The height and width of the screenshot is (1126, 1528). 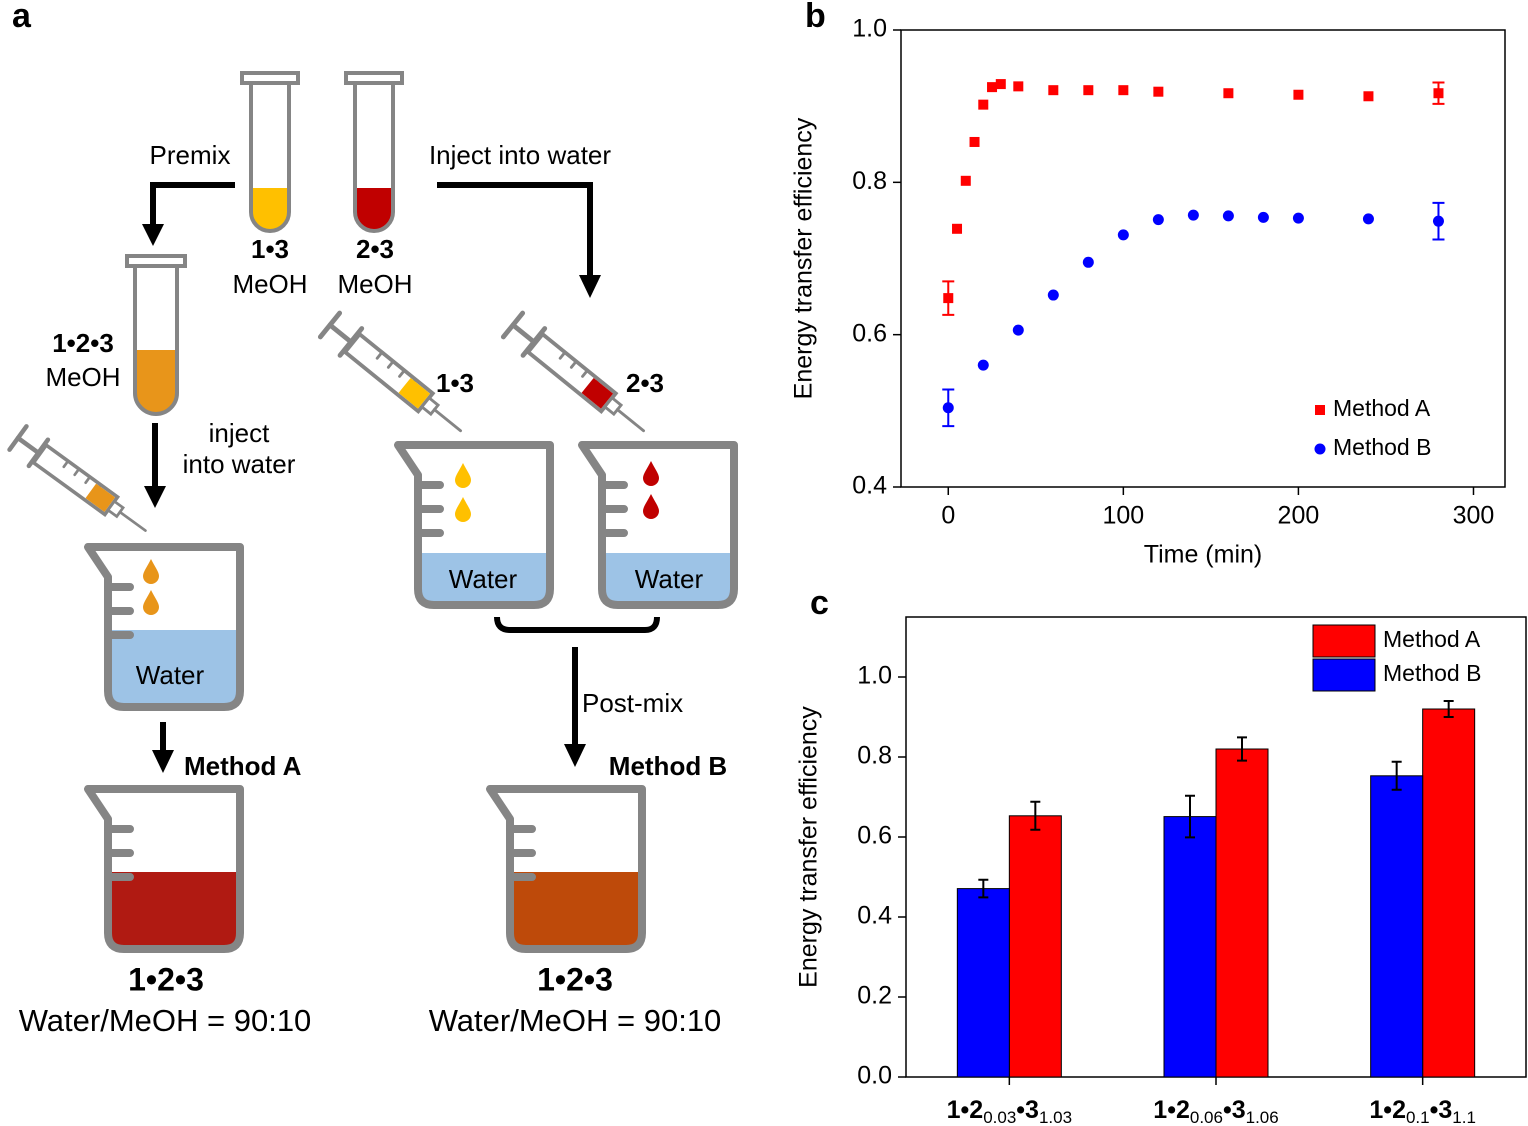 I want to click on y-tick-label: 0.2, so click(x=874, y=996).